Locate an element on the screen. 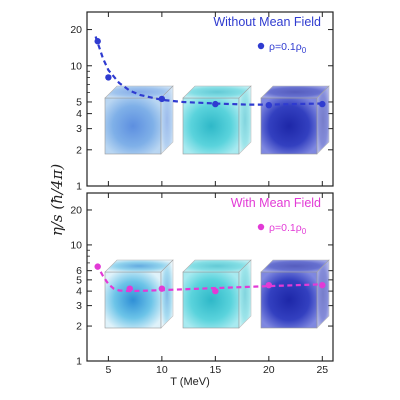  x-tick-label: 20 is located at coordinates (269, 370).